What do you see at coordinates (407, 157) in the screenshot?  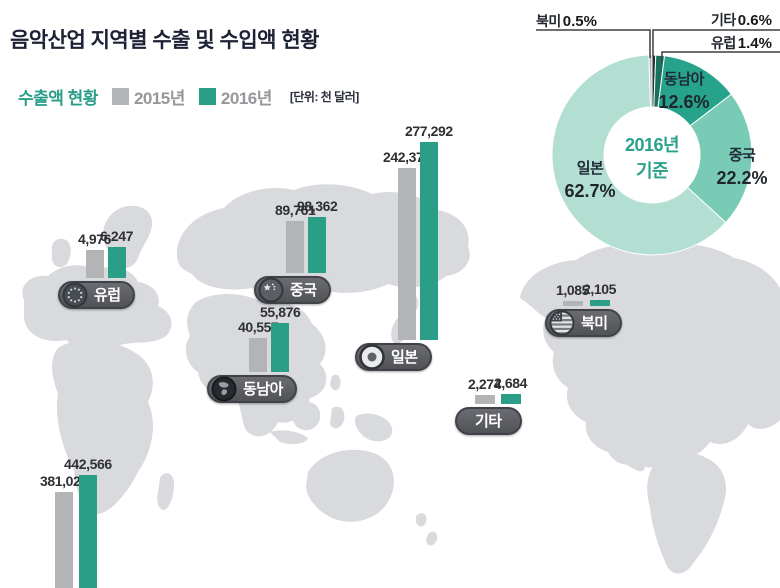 I see `value-2015: 242,370` at bounding box center [407, 157].